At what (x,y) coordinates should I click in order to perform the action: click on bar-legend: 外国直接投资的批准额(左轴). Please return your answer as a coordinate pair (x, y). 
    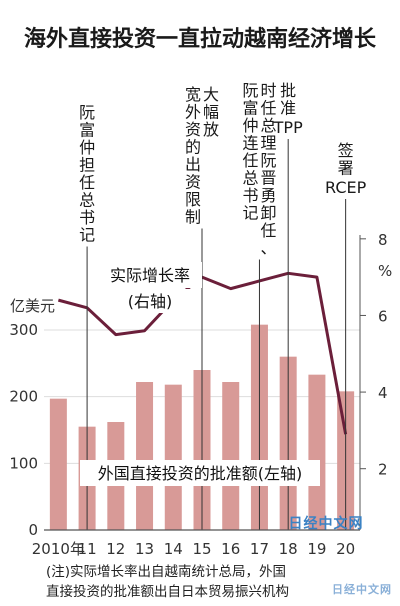
    Looking at the image, I should click on (200, 473).